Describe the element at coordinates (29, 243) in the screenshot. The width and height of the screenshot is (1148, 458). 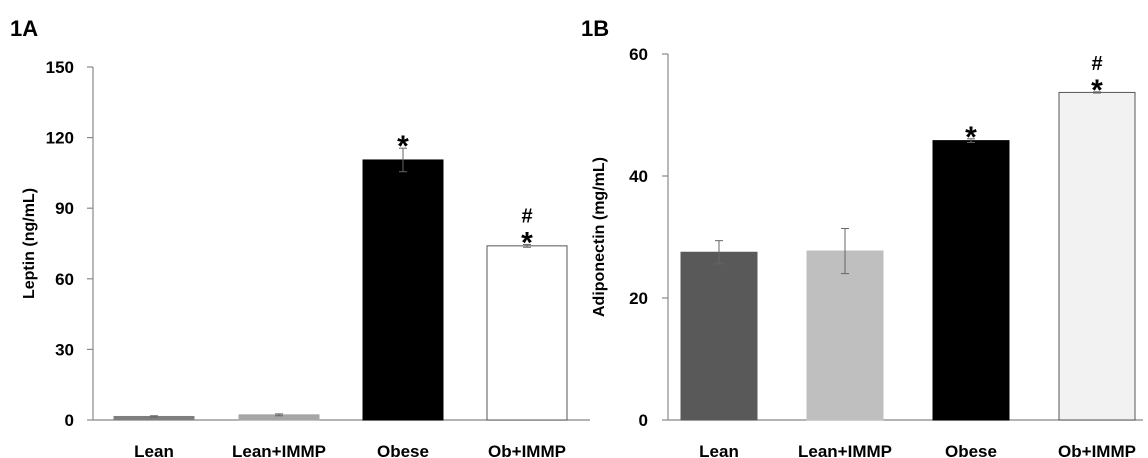
I see `y-axis-title: Leptin (ng/mL)` at that location.